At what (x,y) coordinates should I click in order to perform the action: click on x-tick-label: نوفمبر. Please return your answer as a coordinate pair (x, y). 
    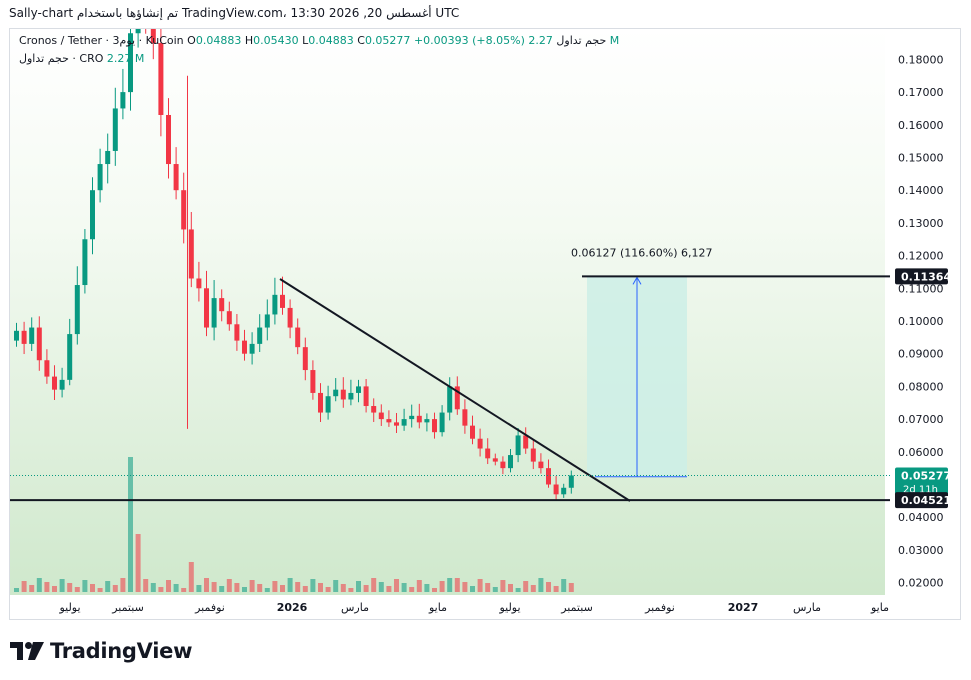
    Looking at the image, I should click on (659, 607).